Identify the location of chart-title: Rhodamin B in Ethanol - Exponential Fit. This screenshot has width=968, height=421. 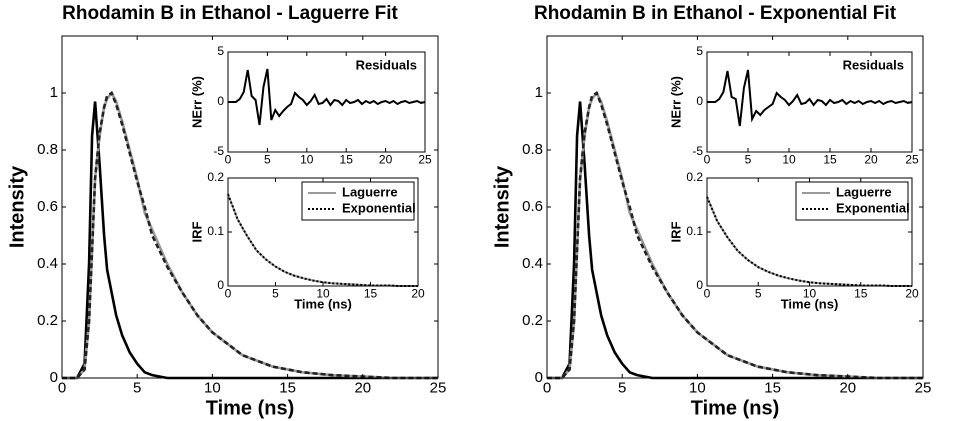
(715, 13).